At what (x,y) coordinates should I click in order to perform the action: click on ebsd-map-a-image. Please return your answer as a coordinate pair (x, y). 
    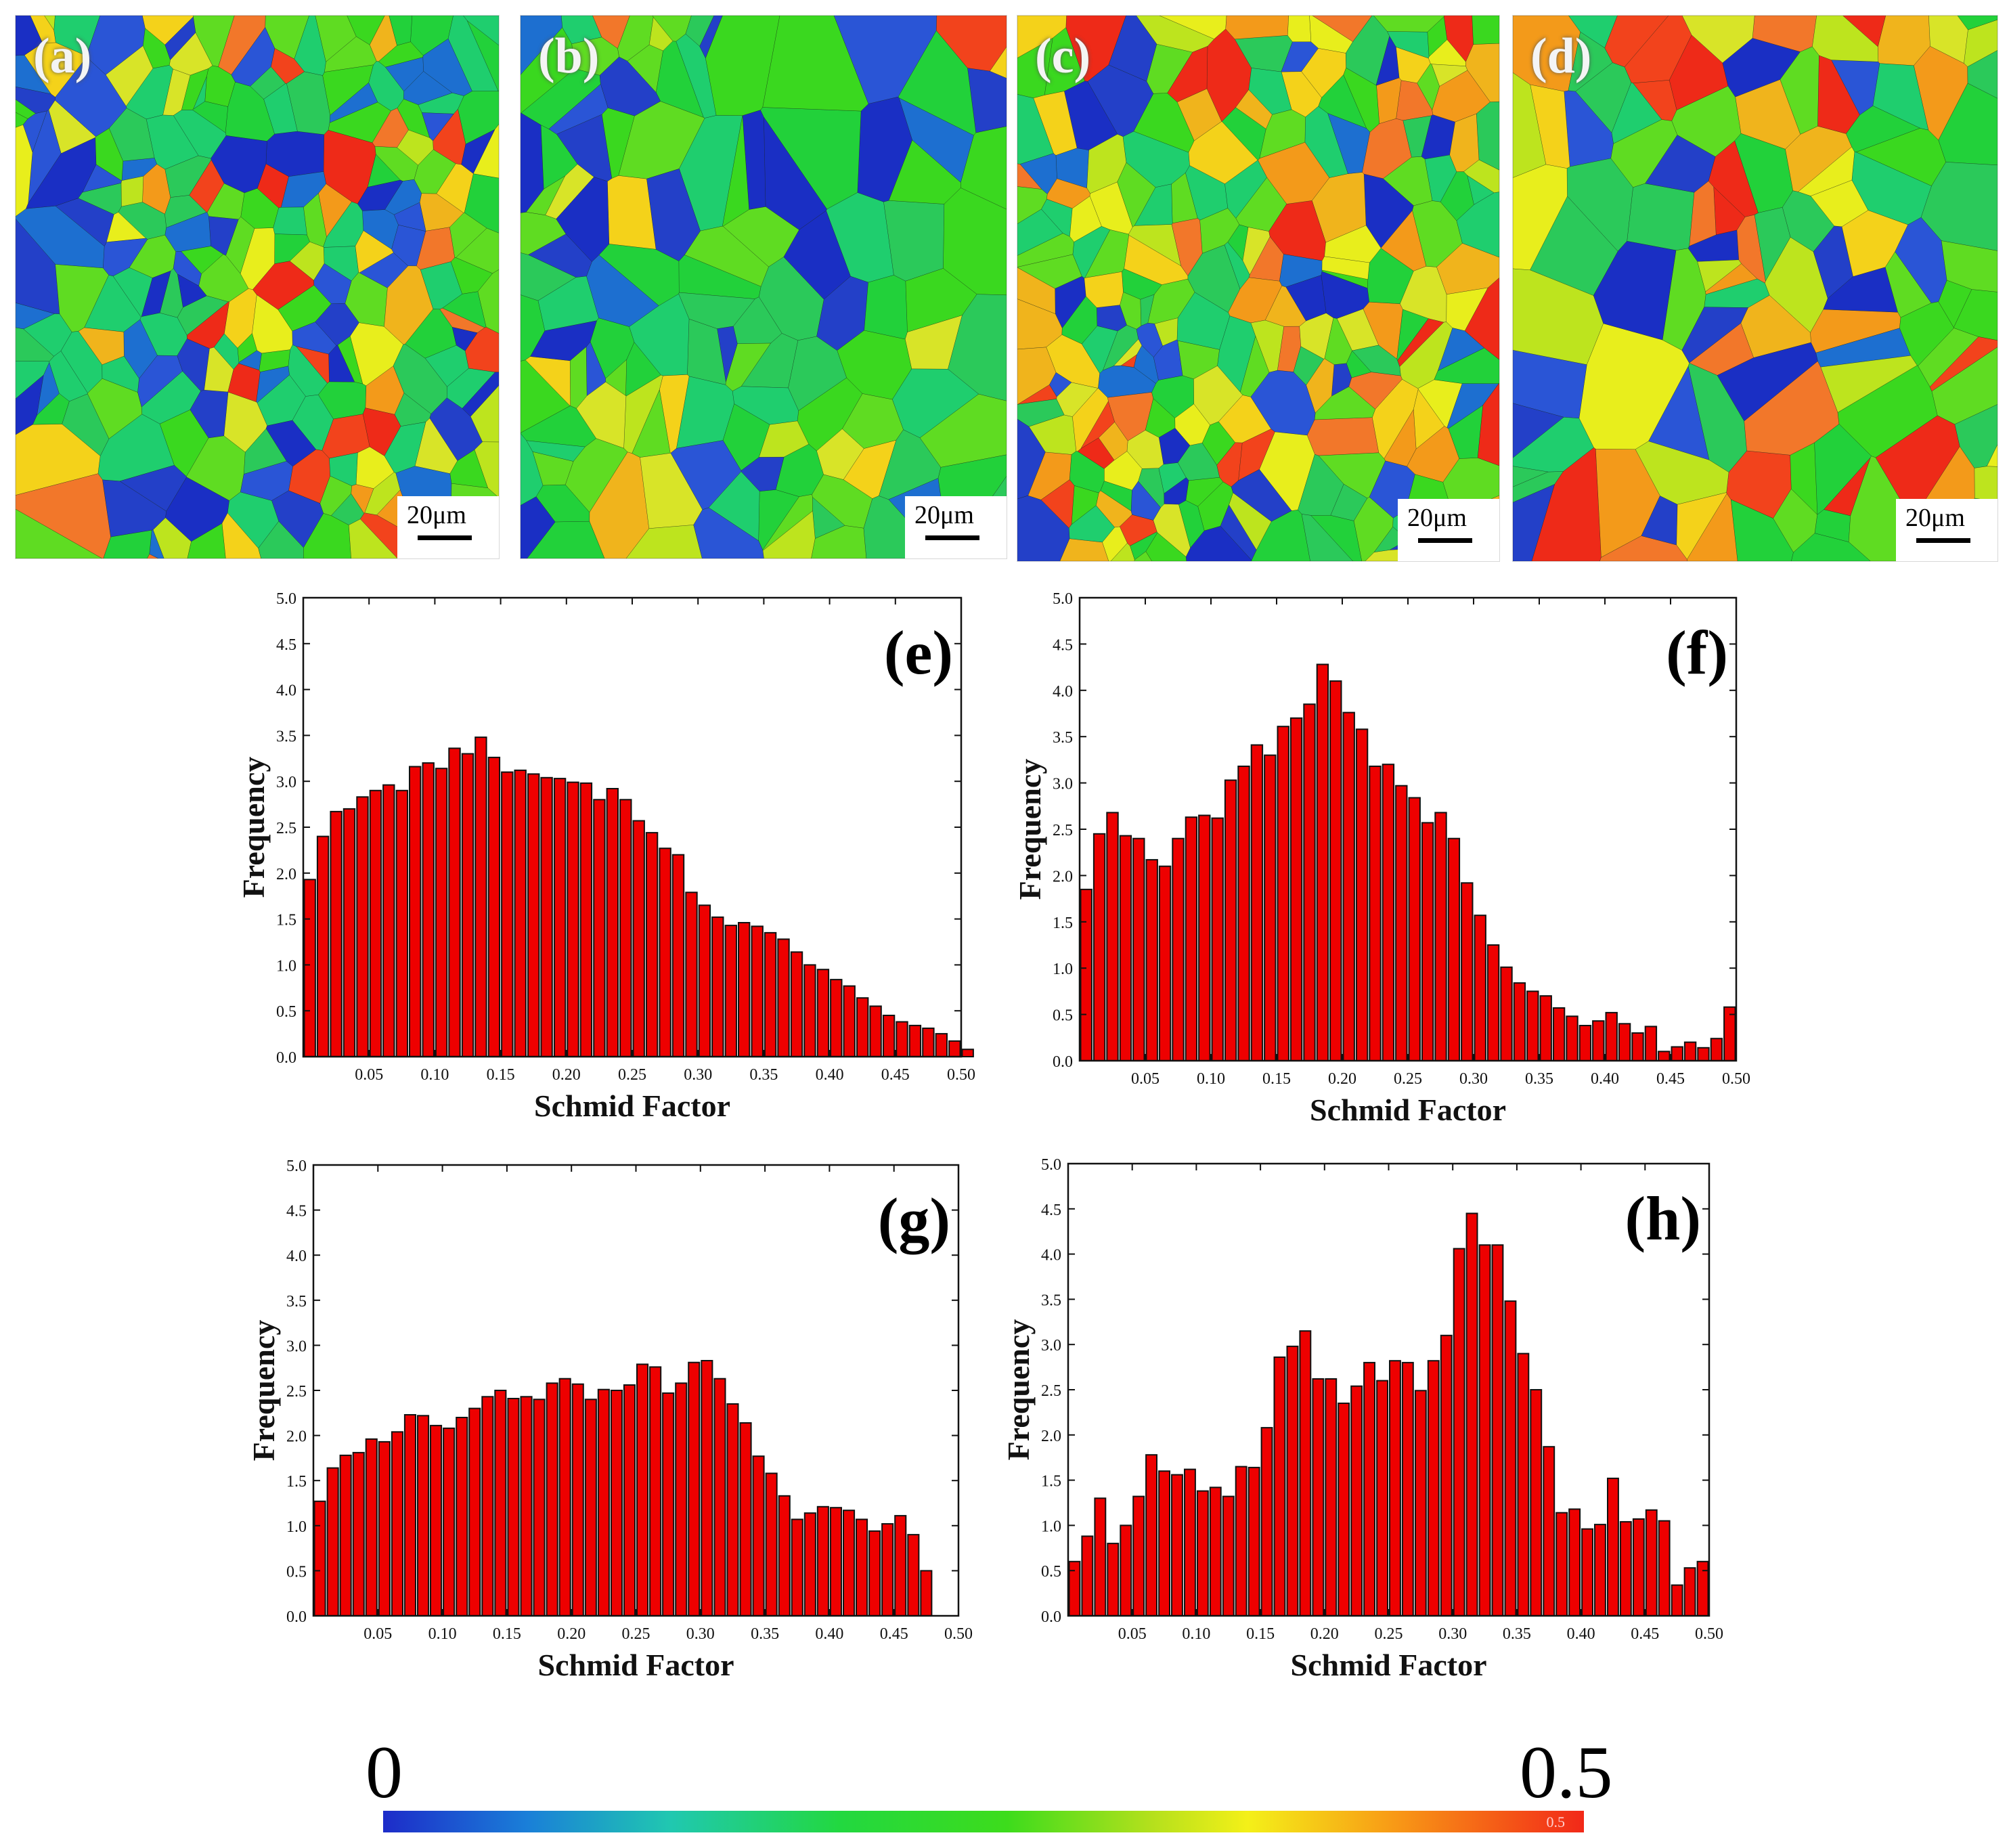
    Looking at the image, I should click on (258, 287).